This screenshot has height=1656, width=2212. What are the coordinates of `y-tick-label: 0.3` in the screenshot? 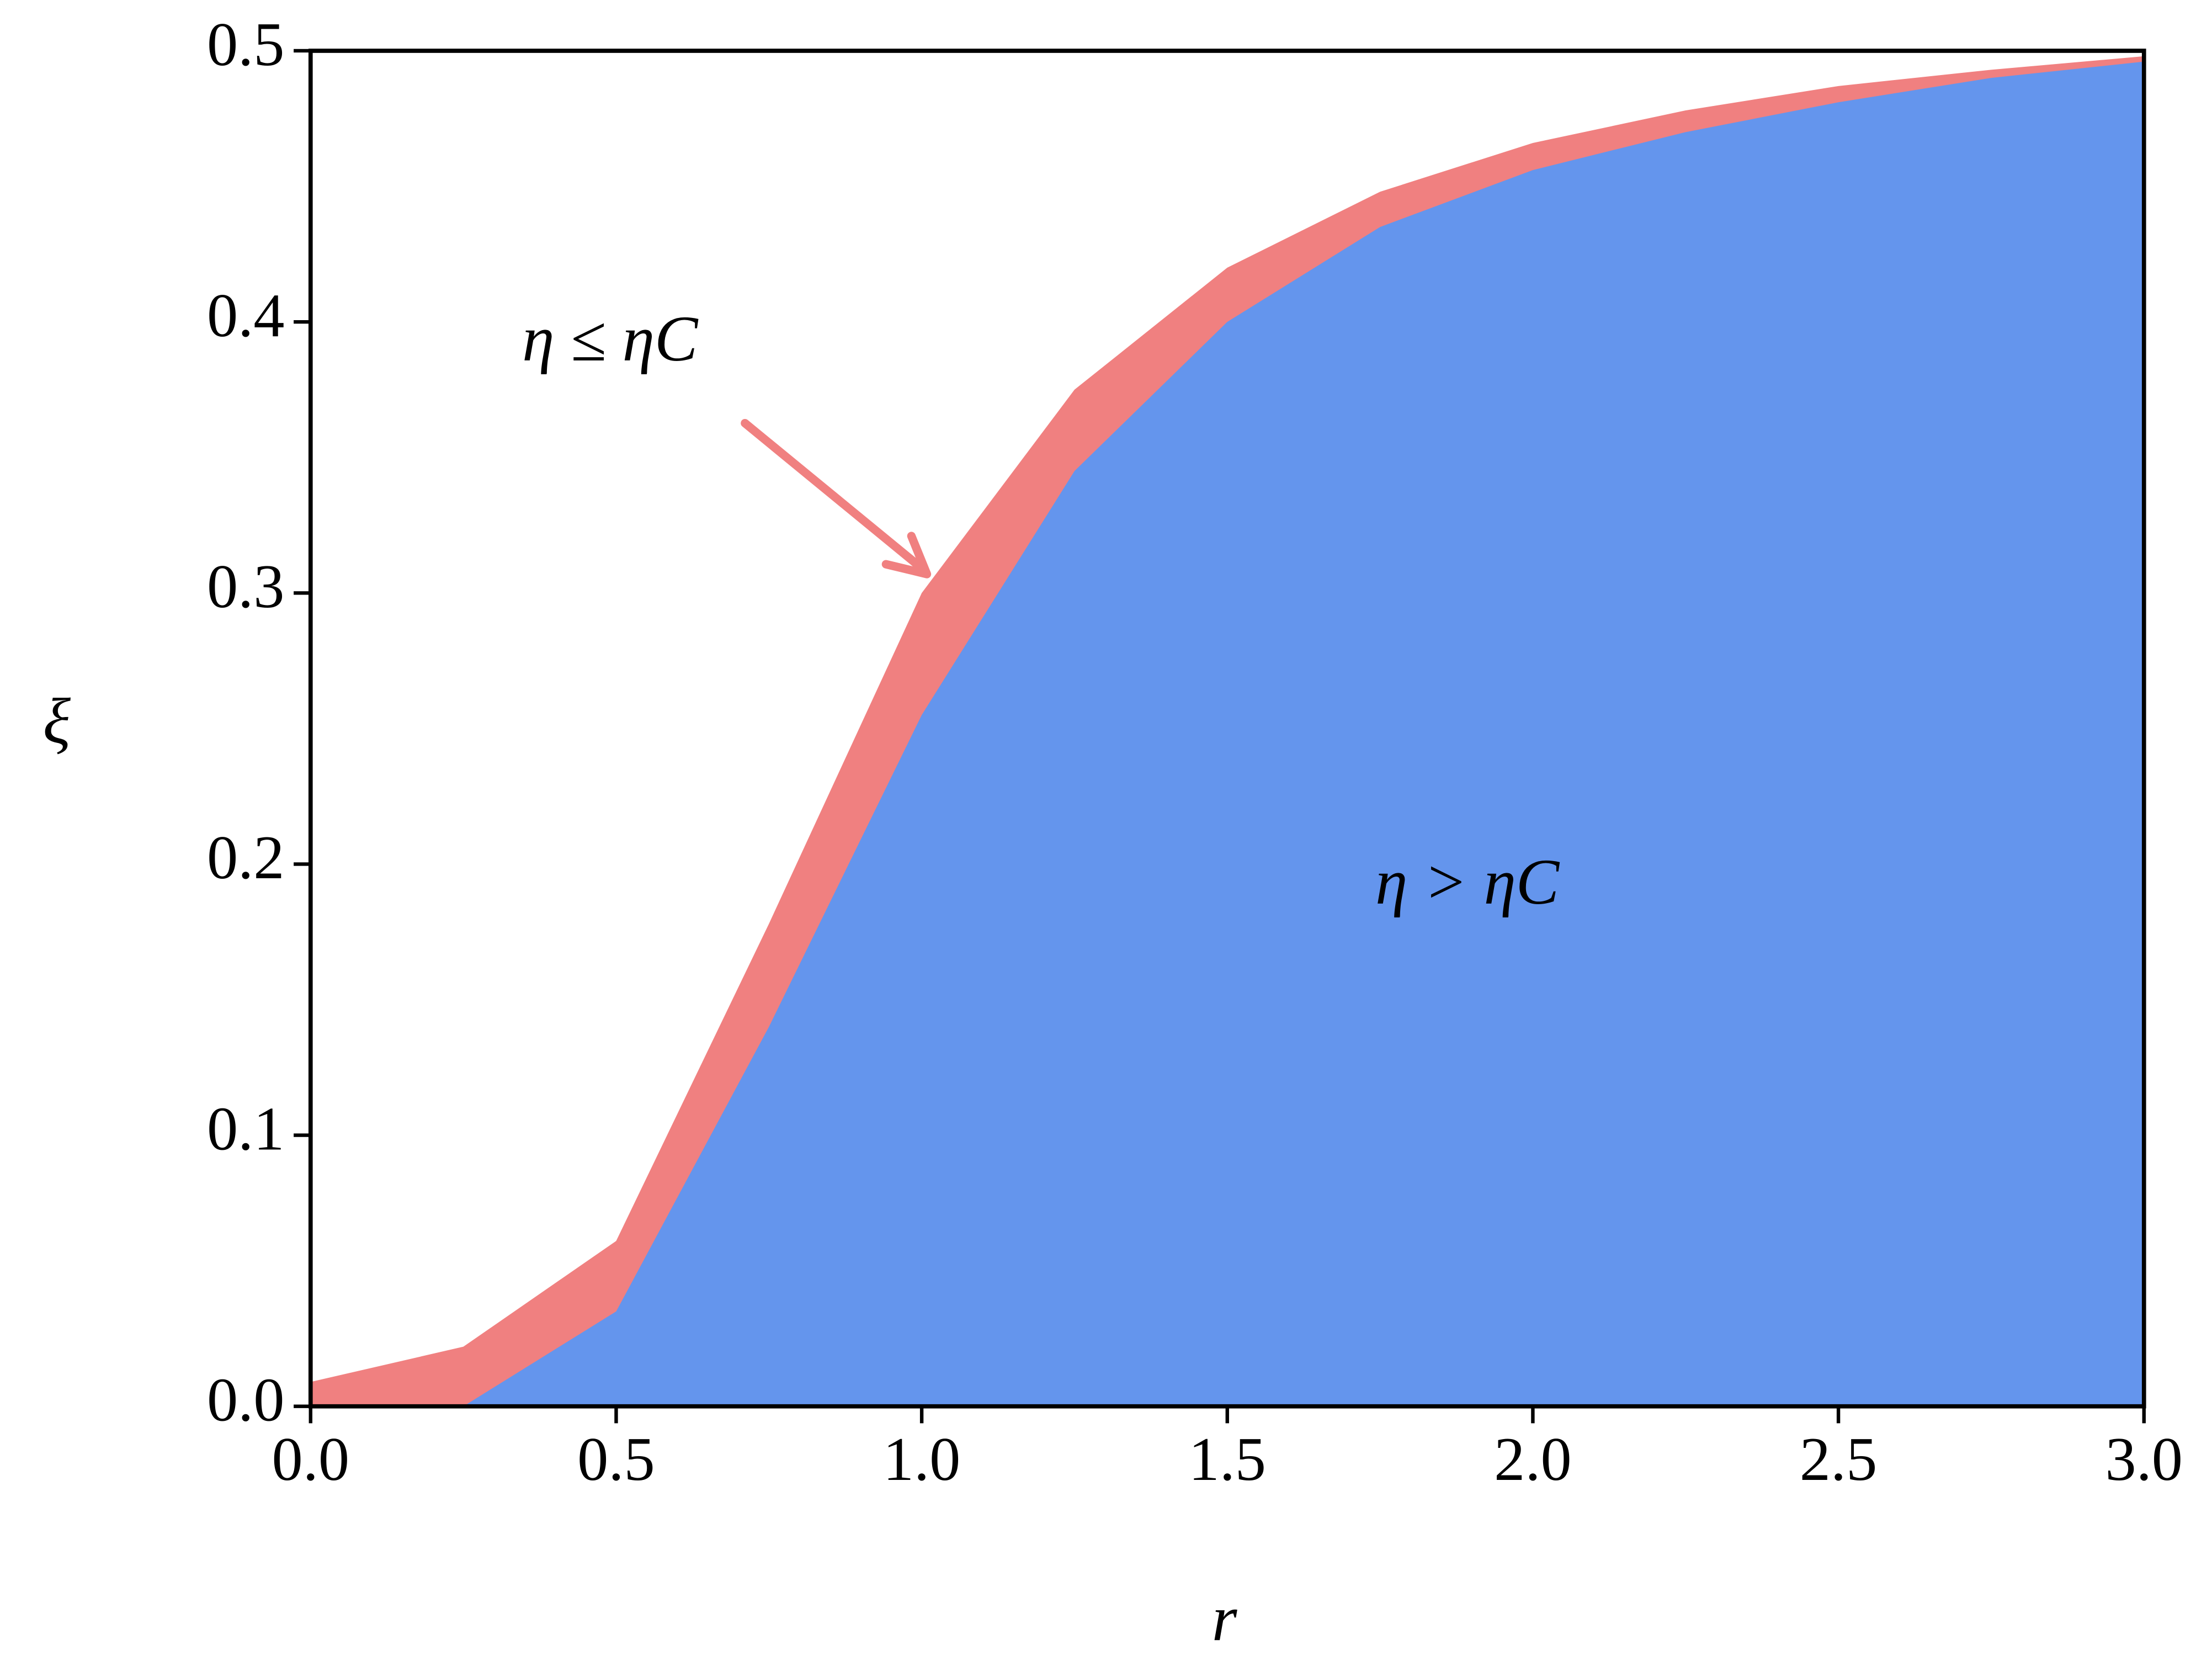 It's located at (246, 587).